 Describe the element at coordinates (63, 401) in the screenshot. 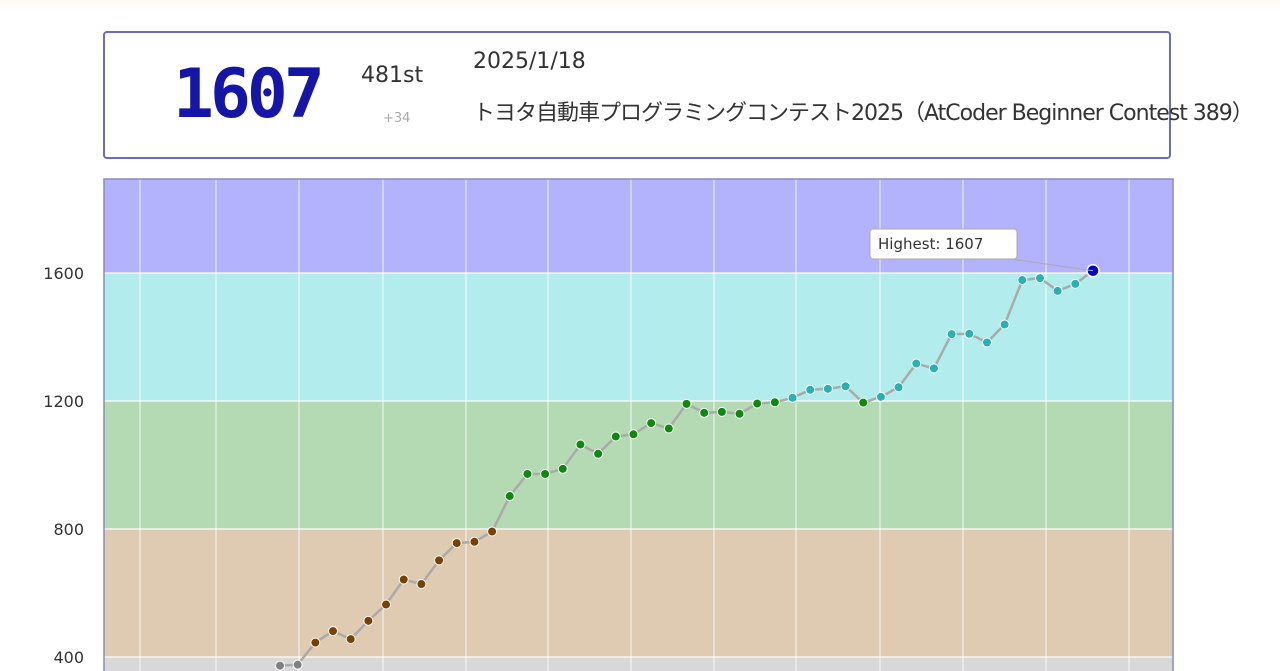

I see `y-tick-label: 1200` at that location.